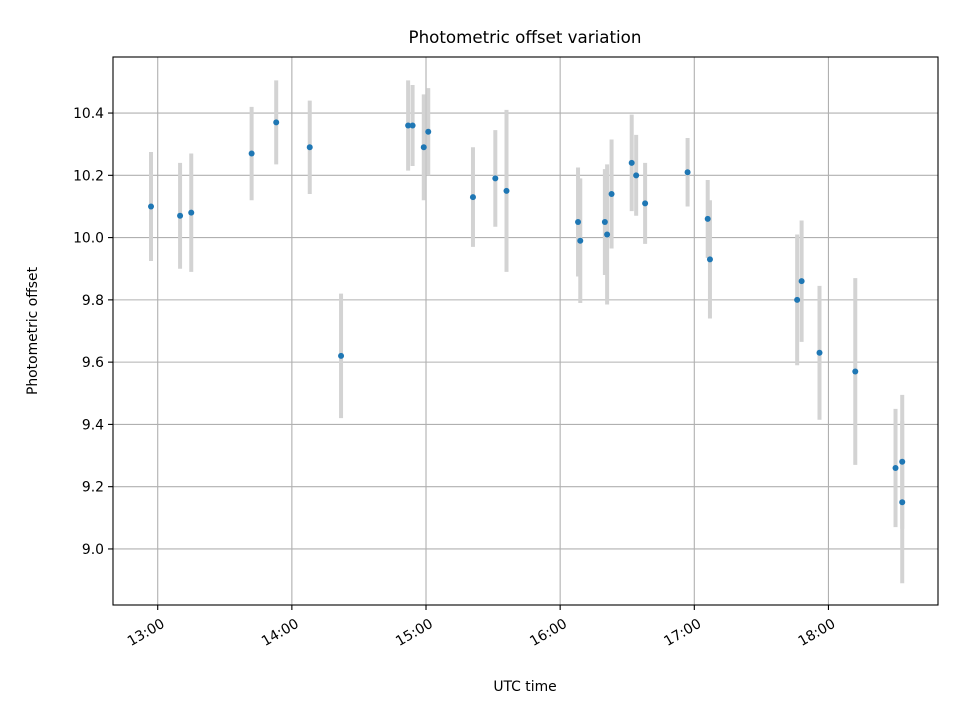  I want to click on y-tick-label: 9.2, so click(93, 488).